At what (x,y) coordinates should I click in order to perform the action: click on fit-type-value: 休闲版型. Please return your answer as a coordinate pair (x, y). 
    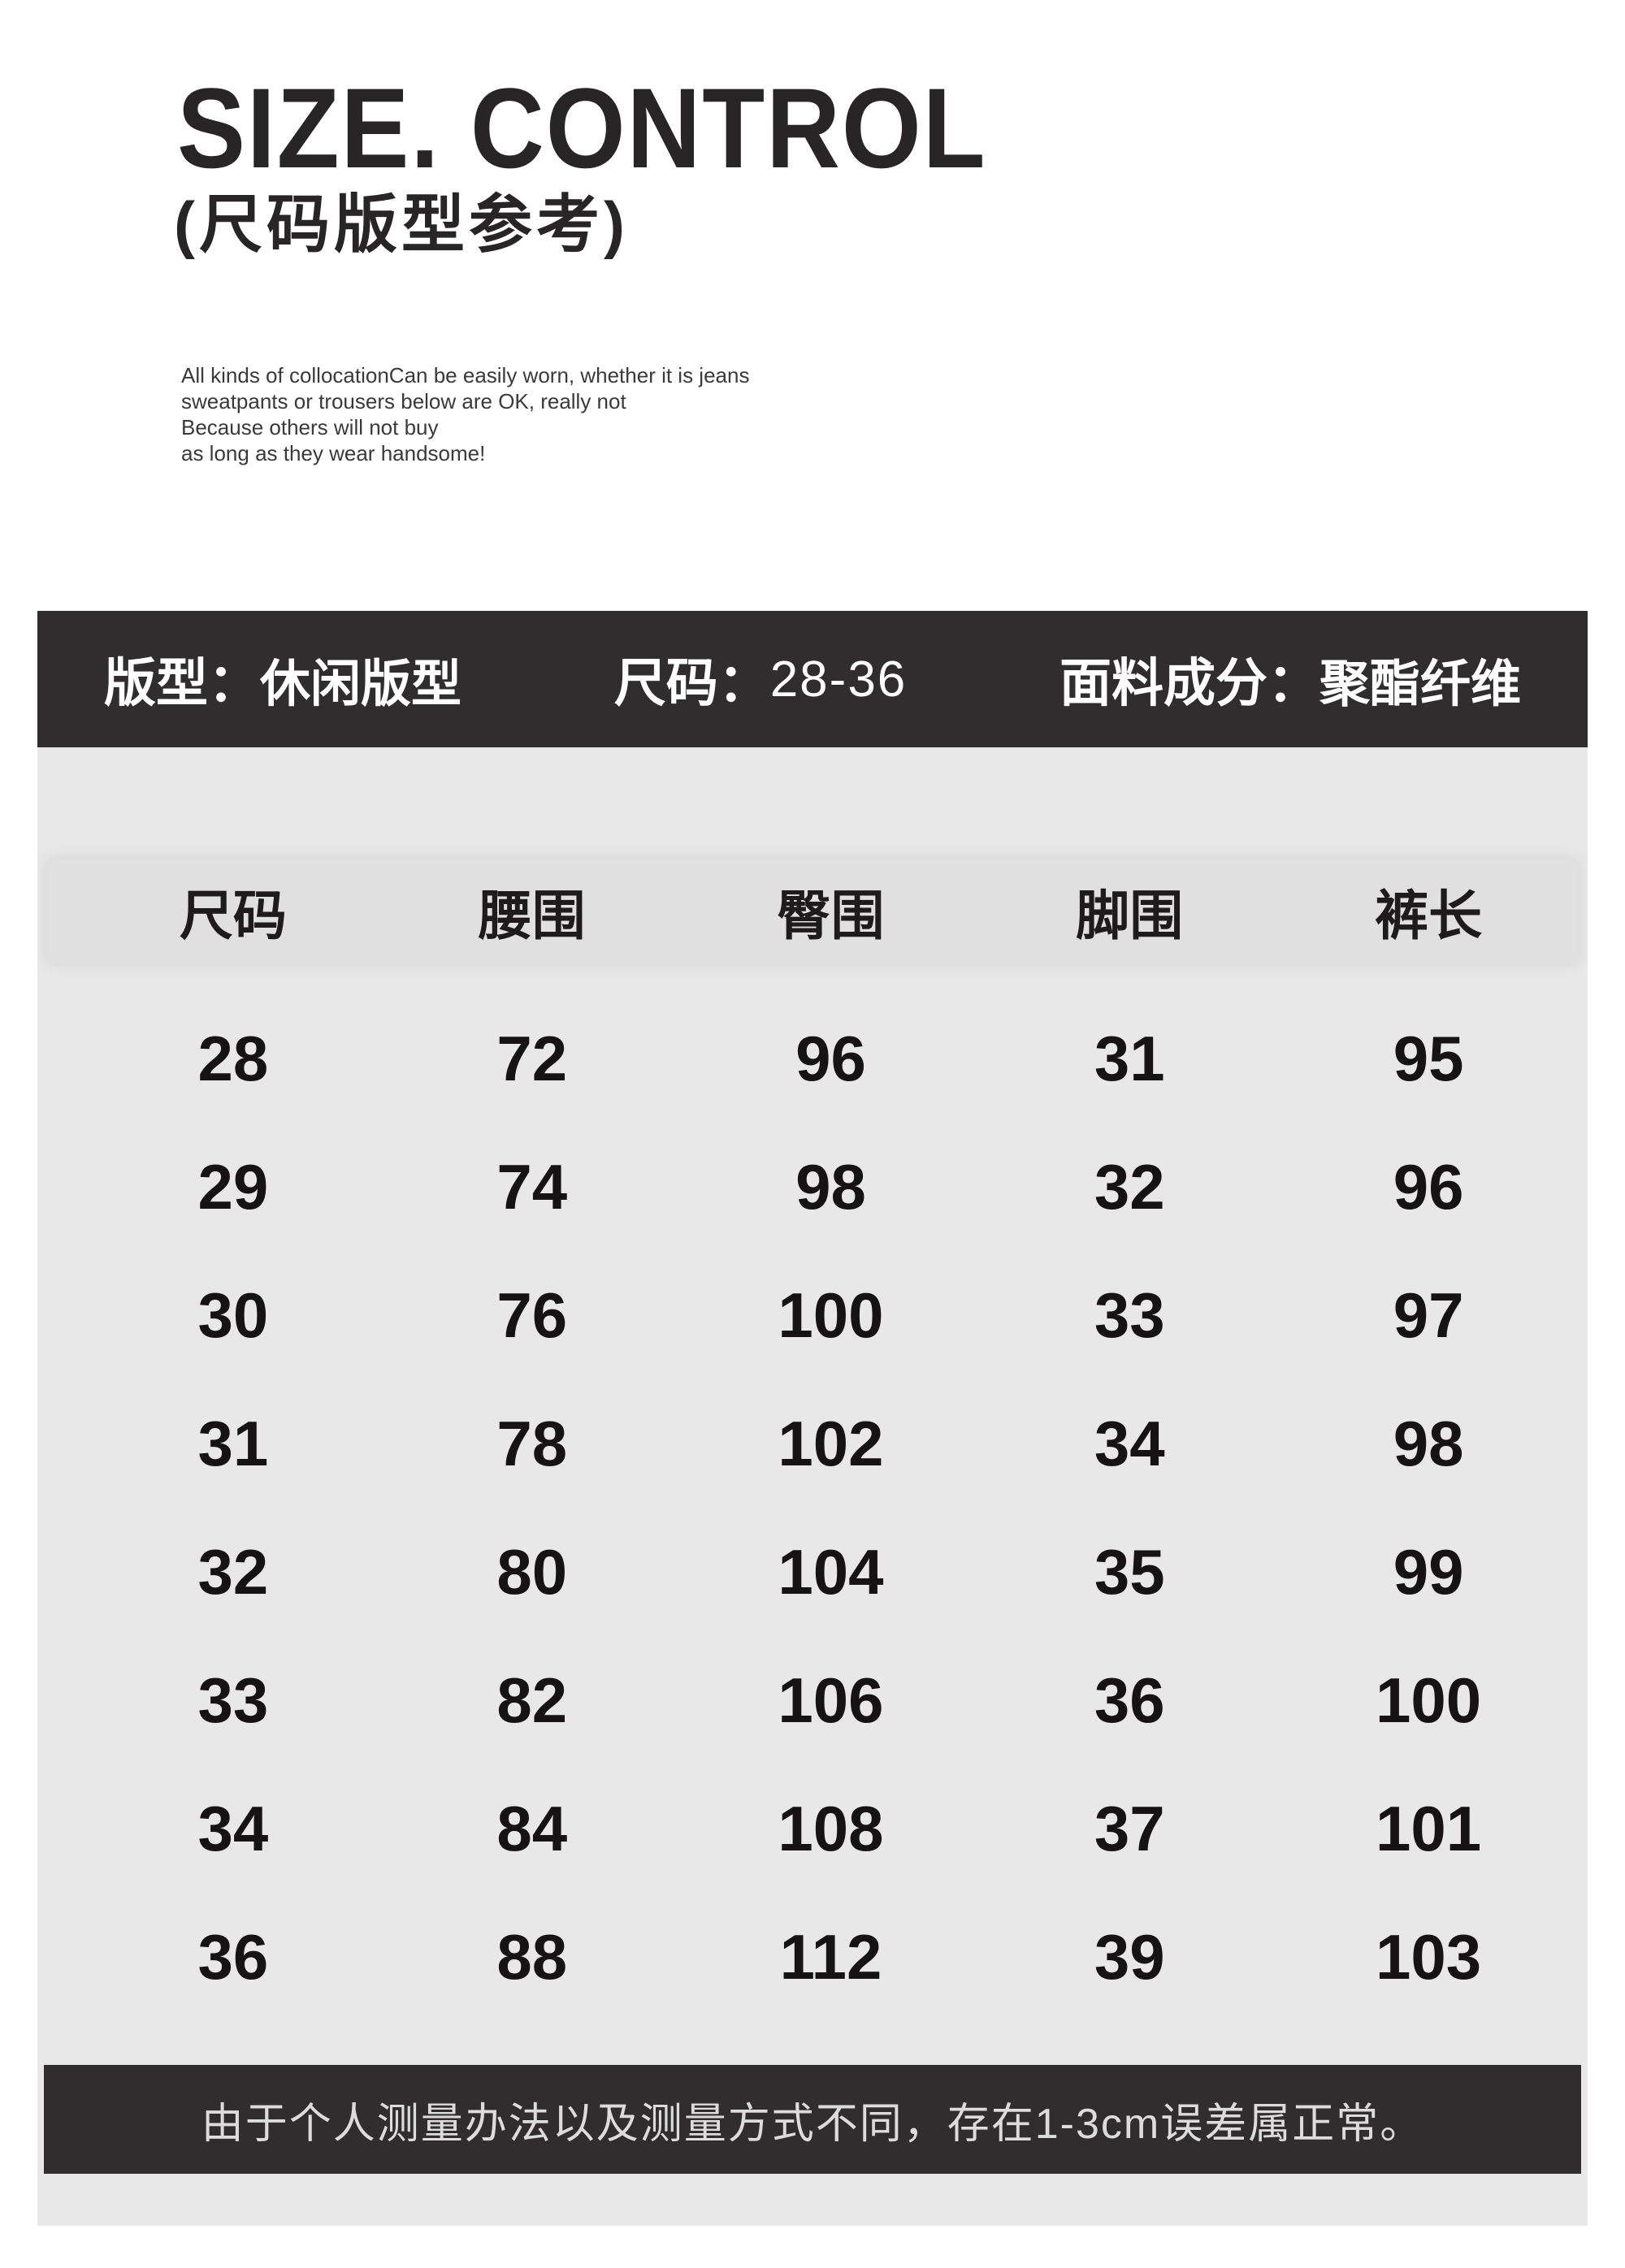
    Looking at the image, I should click on (361, 684).